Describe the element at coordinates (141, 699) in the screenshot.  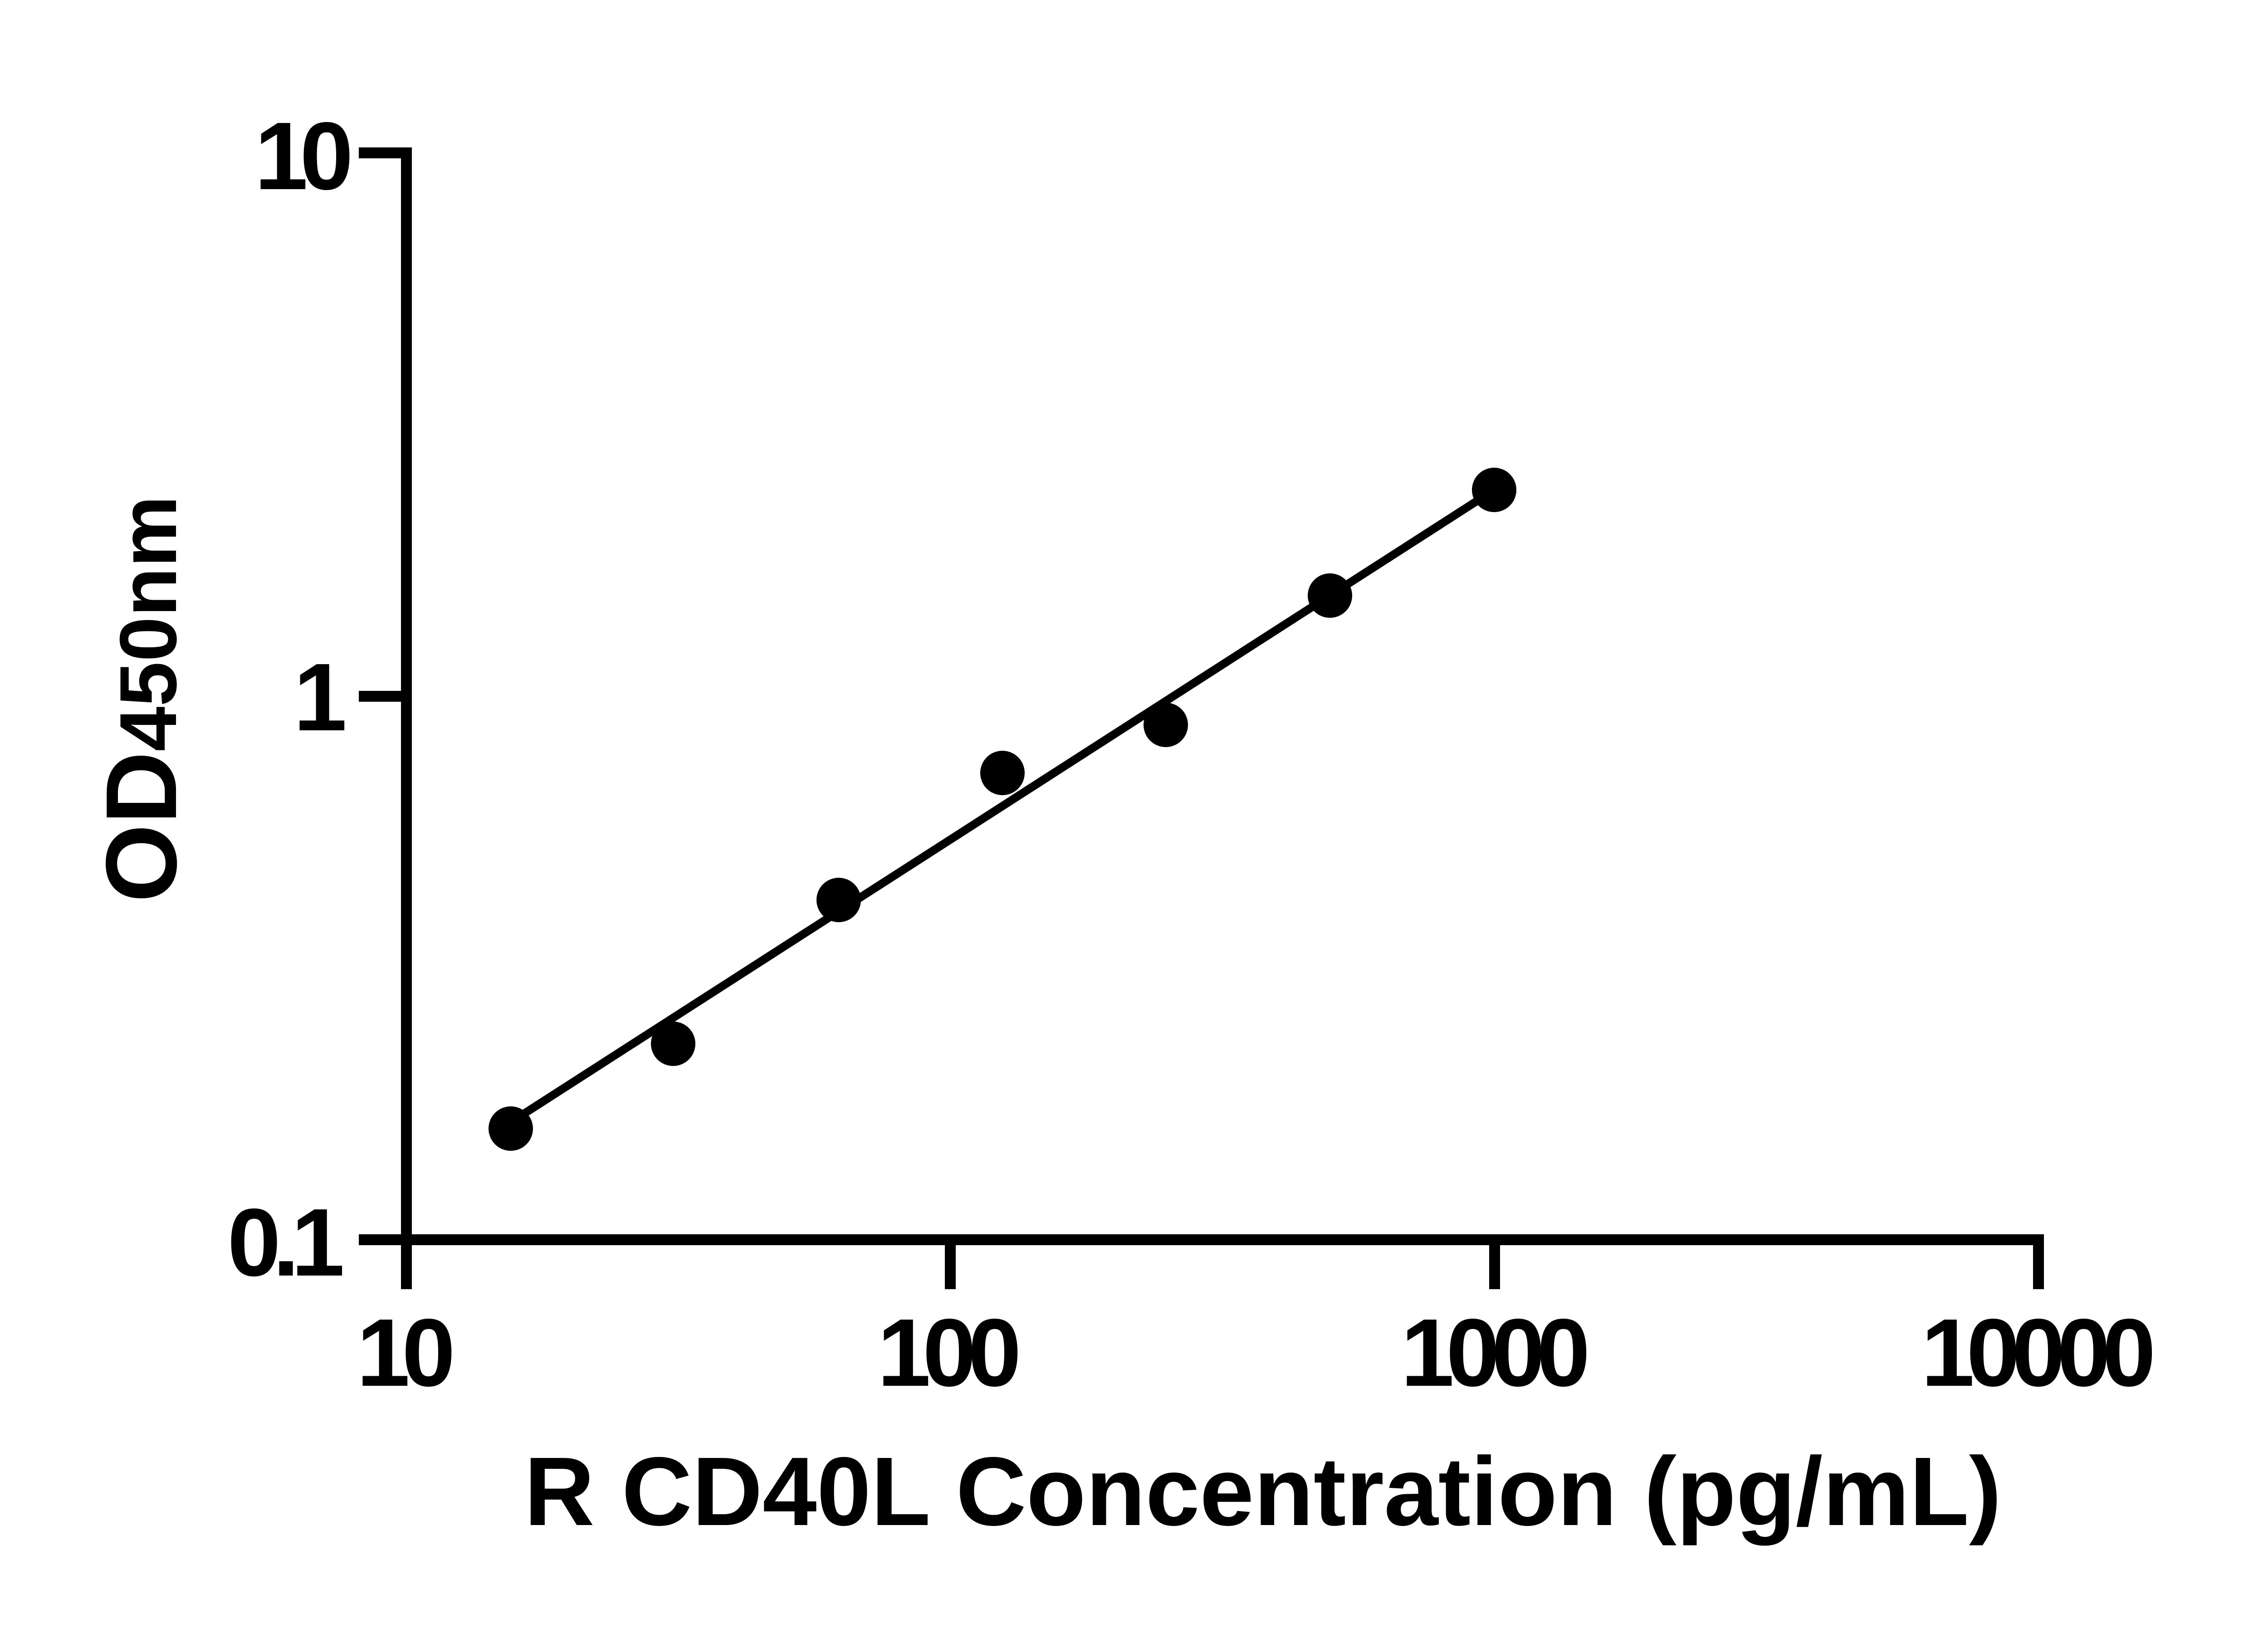
I see `svg-text: OD450nm` at that location.